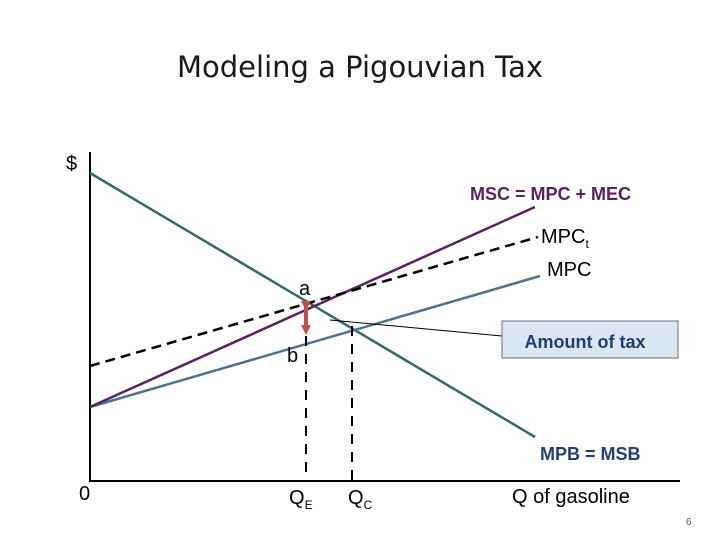  What do you see at coordinates (292, 356) in the screenshot?
I see `point-b-label: b` at bounding box center [292, 356].